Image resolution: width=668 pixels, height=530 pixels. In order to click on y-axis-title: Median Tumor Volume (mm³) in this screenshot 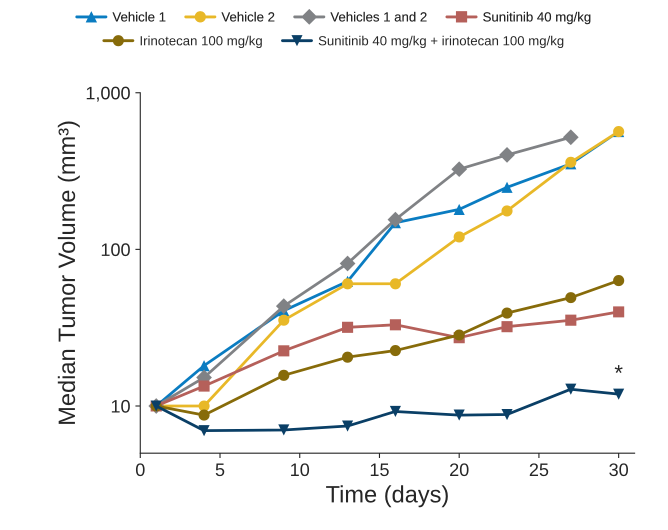, I will do `click(69, 273)`.